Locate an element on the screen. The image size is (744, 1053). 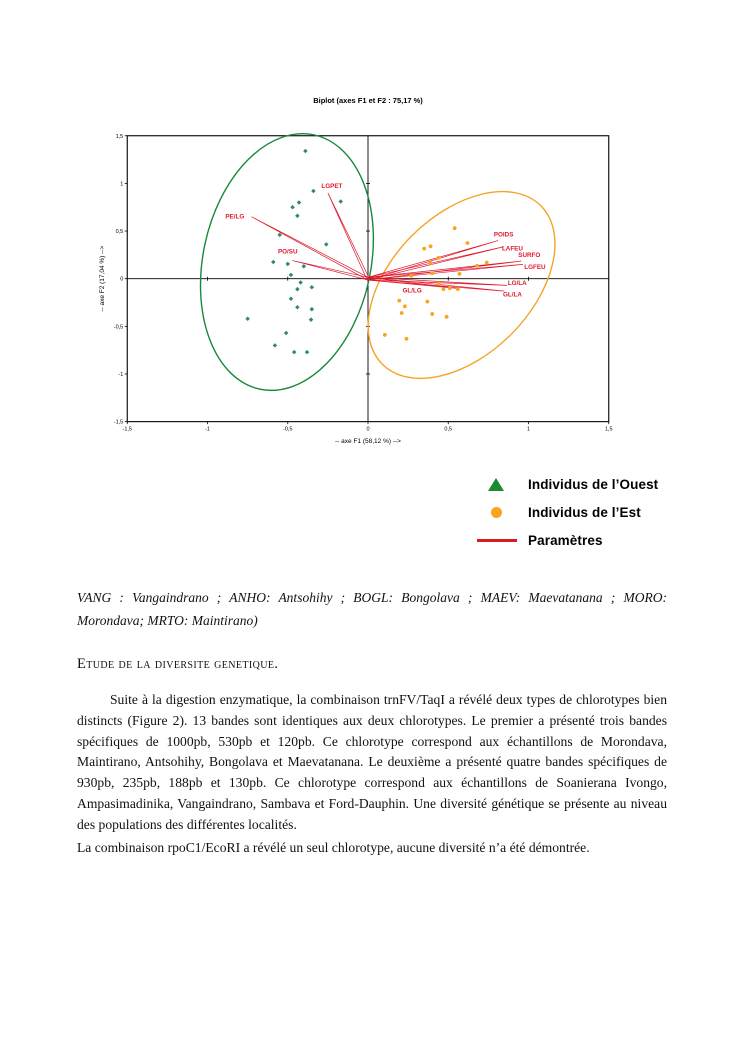
legend-label: Individus de l’Est is located at coordinates (584, 512).